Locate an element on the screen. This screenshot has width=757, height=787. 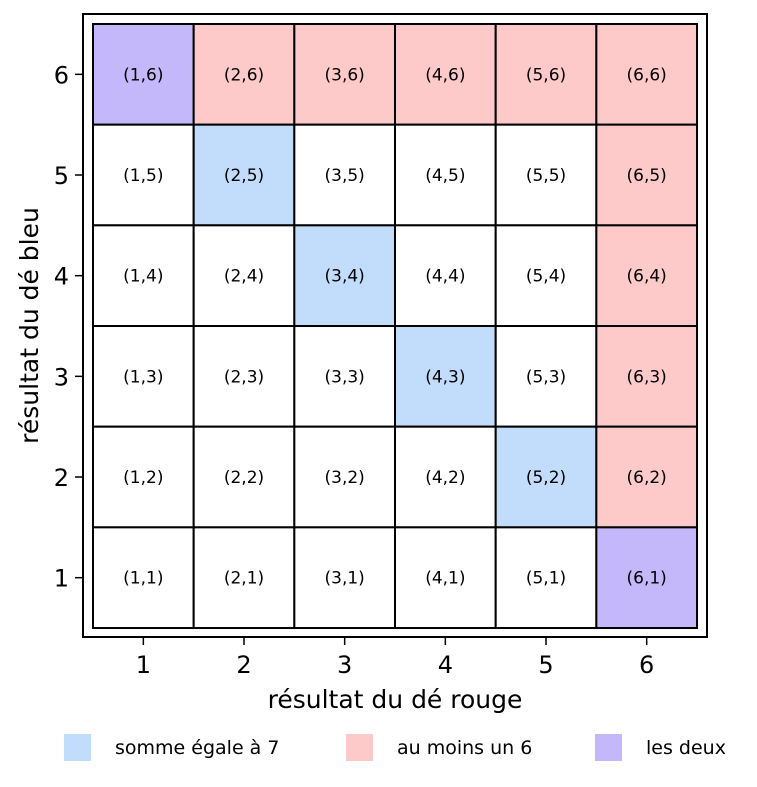
cell-label-5-3: (5,3) is located at coordinates (546, 377).